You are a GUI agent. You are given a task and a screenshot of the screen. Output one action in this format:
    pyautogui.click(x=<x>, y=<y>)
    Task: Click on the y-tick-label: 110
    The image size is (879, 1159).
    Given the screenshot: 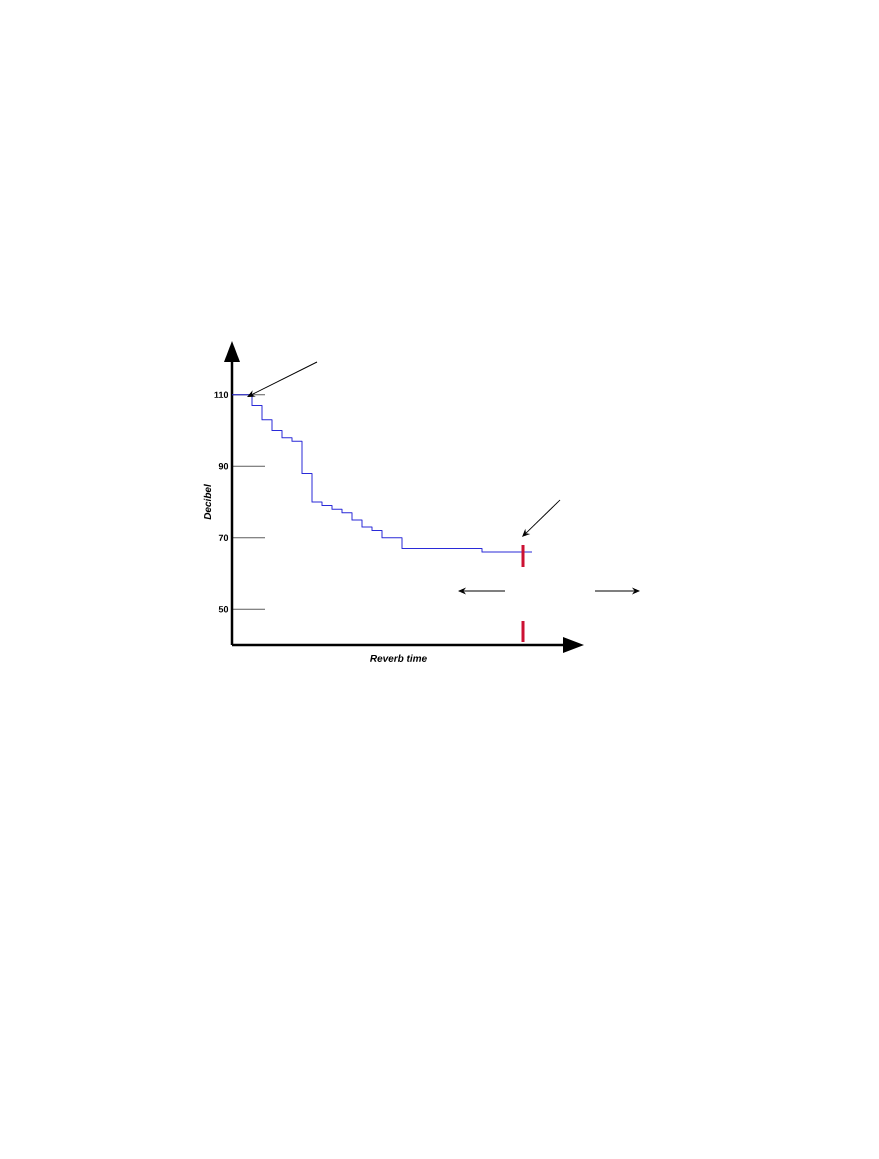 What is the action you would take?
    pyautogui.click(x=221, y=394)
    